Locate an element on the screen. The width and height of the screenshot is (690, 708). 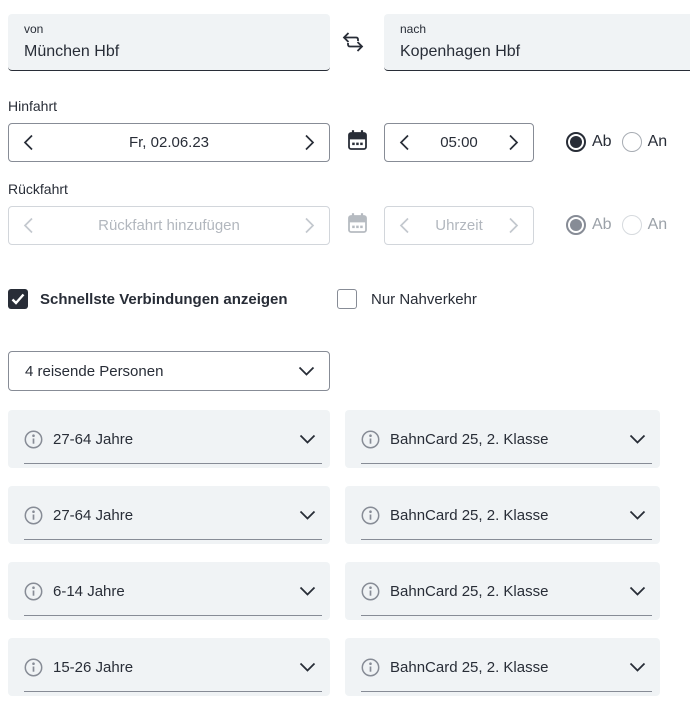
return-date-stepper: Rückfahrt hinzufügen is located at coordinates (169, 225).